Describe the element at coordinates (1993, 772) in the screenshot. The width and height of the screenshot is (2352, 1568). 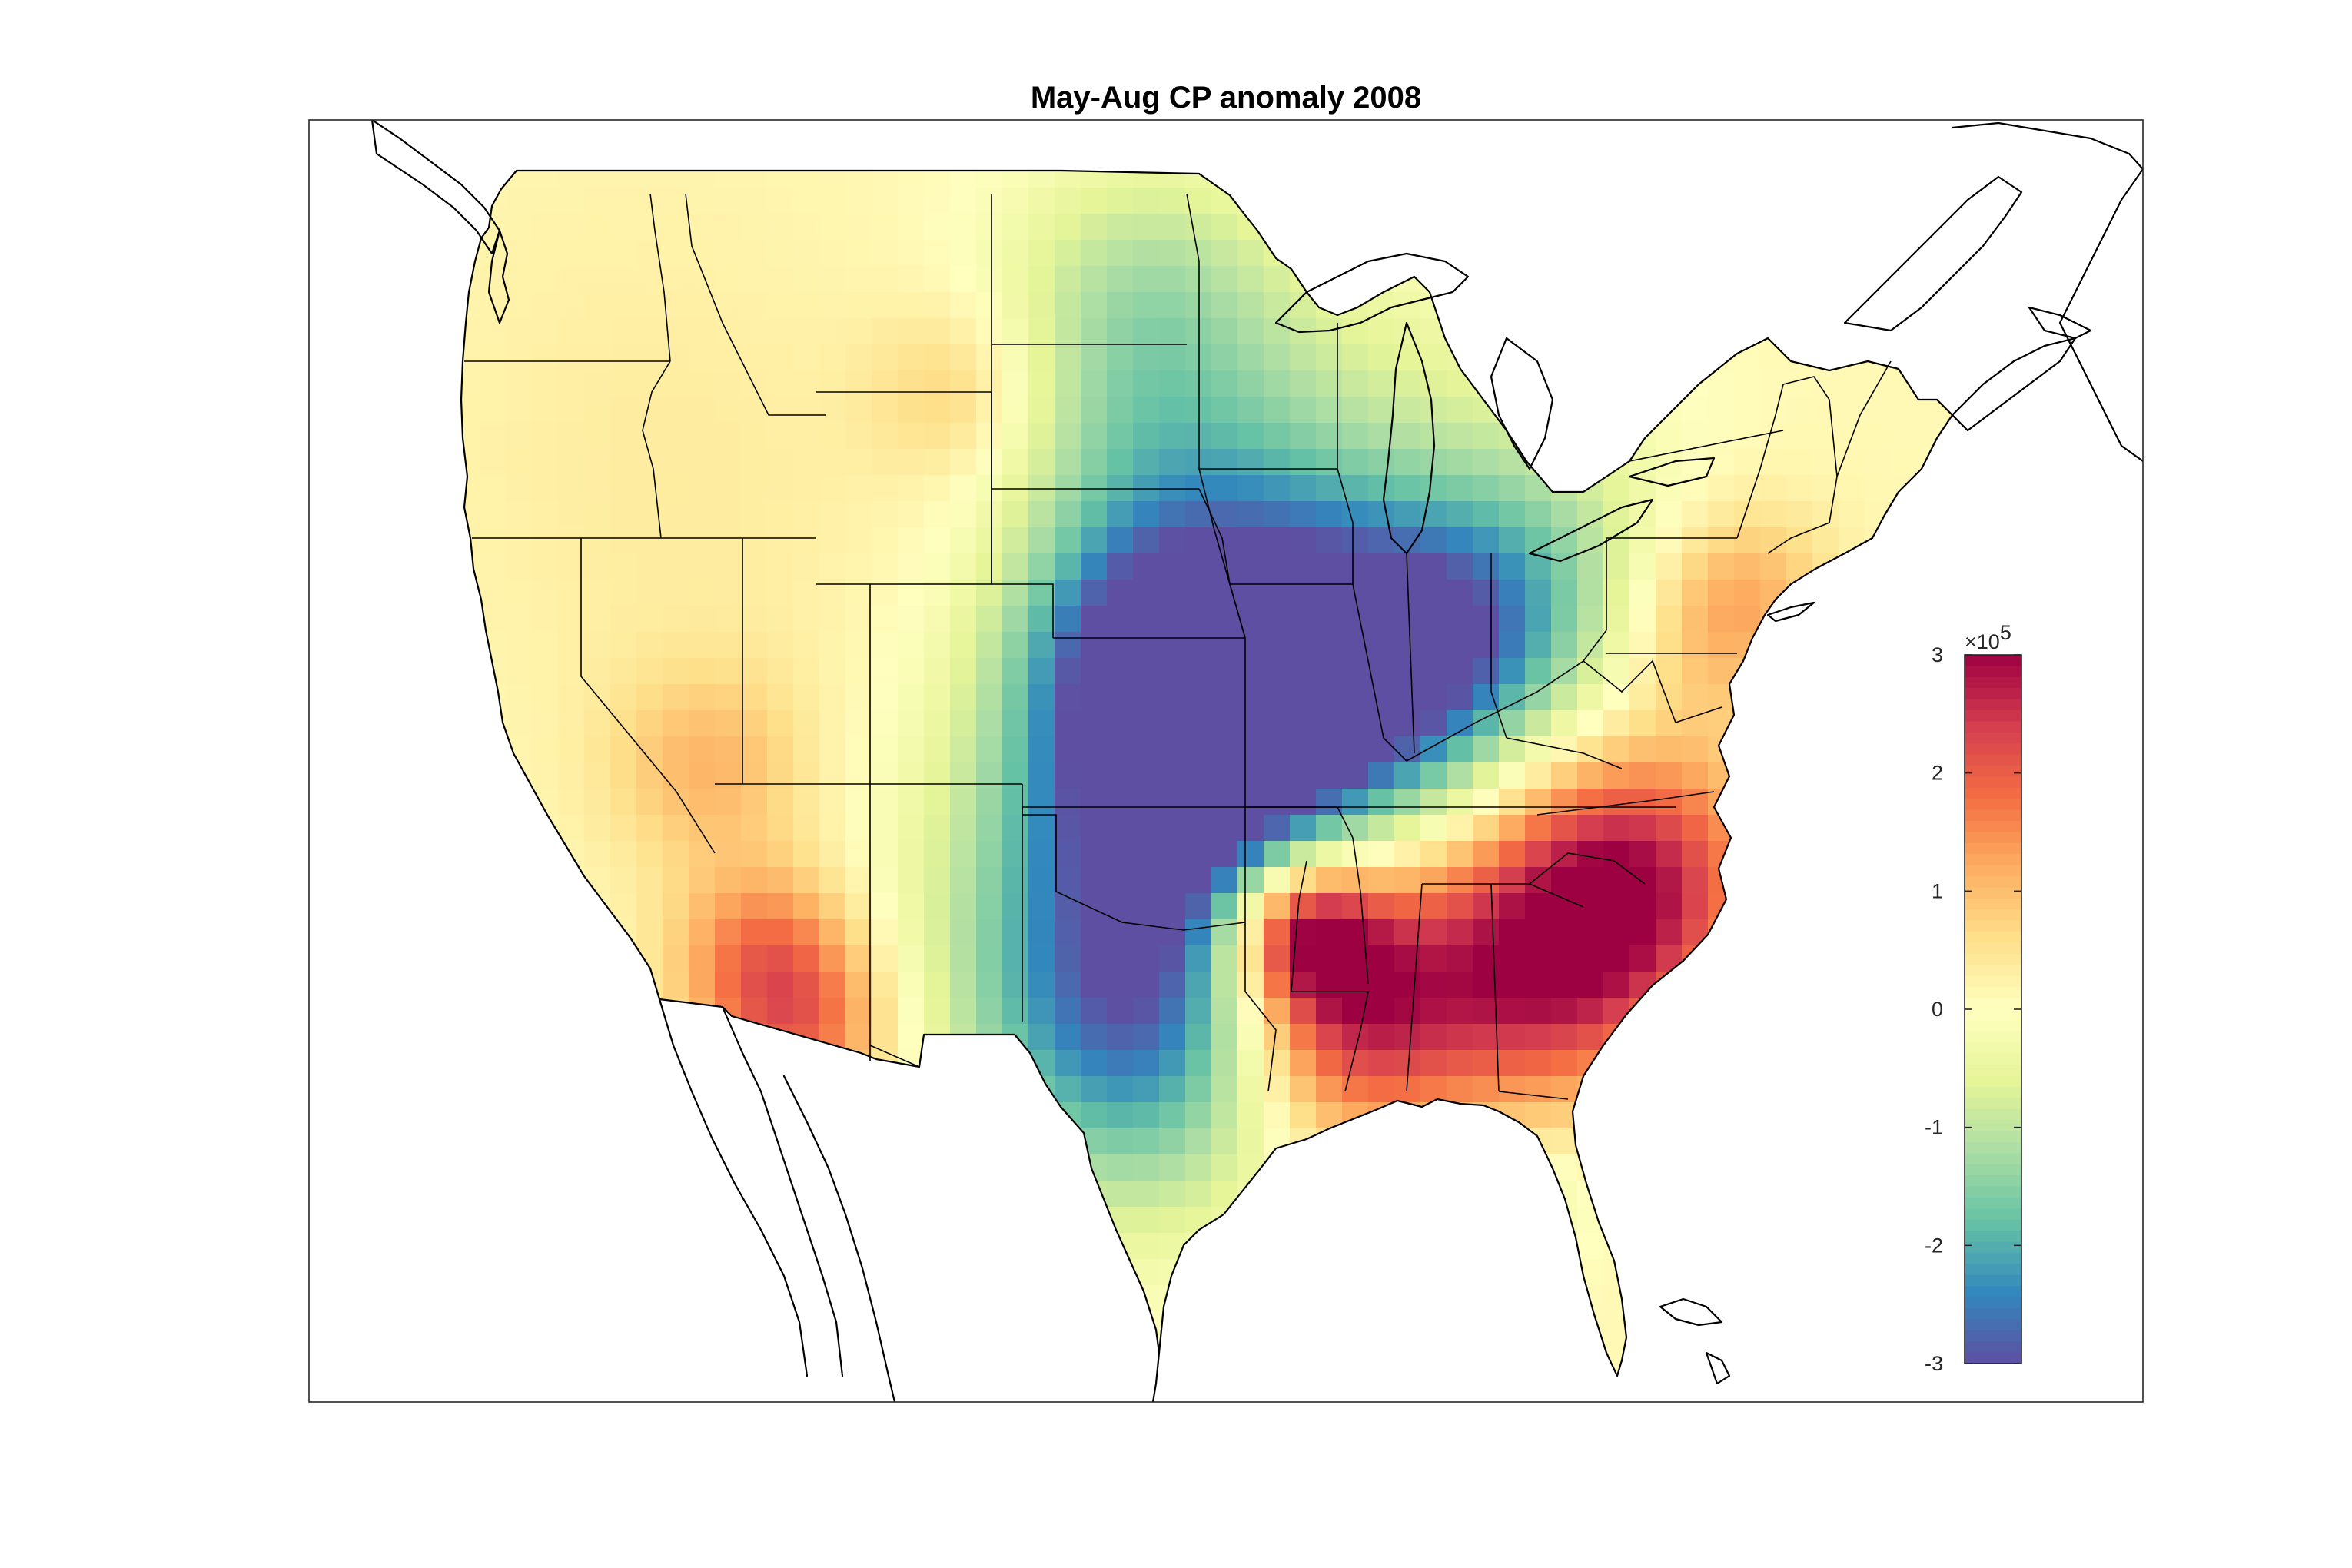
I see `colorbar-segment` at that location.